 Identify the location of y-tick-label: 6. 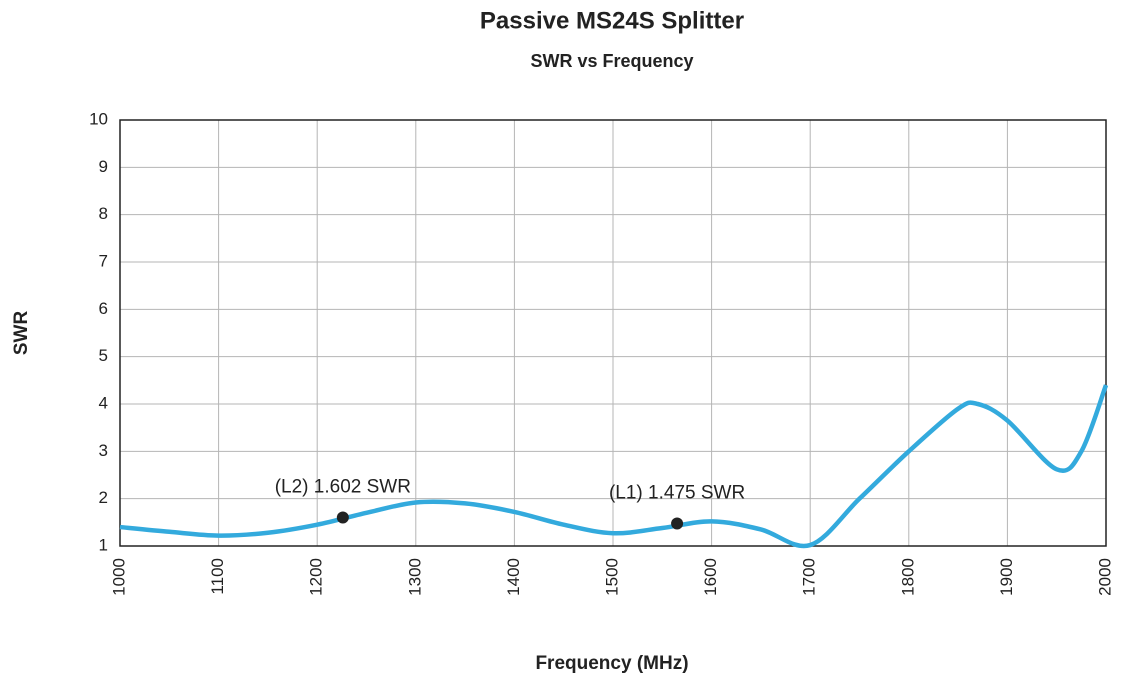
(103, 308).